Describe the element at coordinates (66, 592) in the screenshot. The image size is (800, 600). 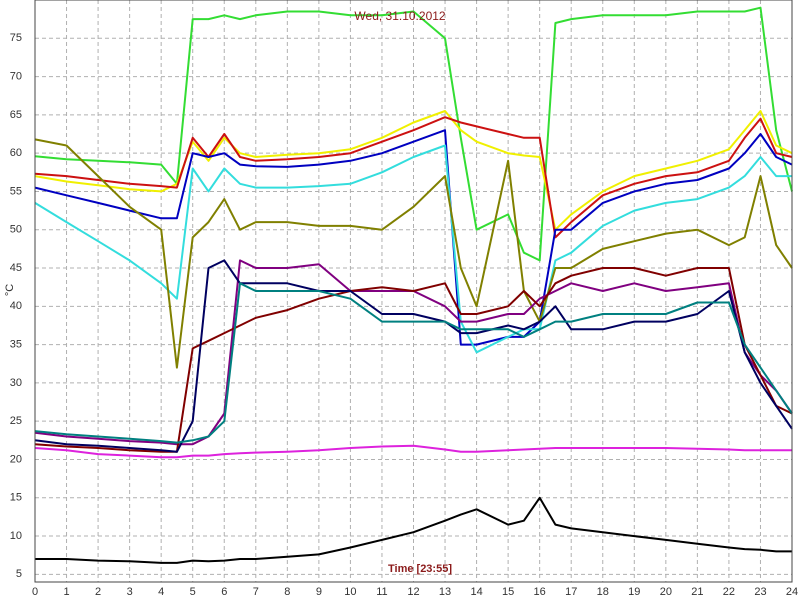
I see `x-tick-label: 1` at that location.